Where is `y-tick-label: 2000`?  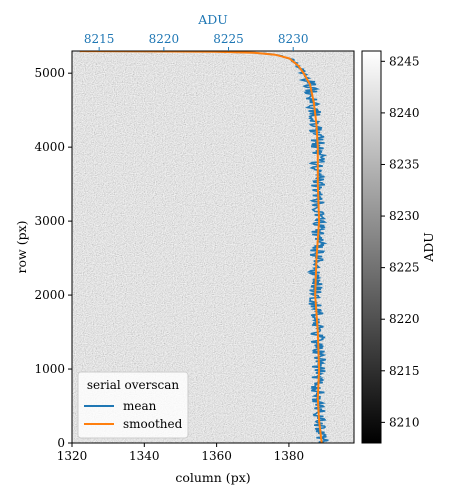
y-tick-label: 2000 is located at coordinates (49, 295).